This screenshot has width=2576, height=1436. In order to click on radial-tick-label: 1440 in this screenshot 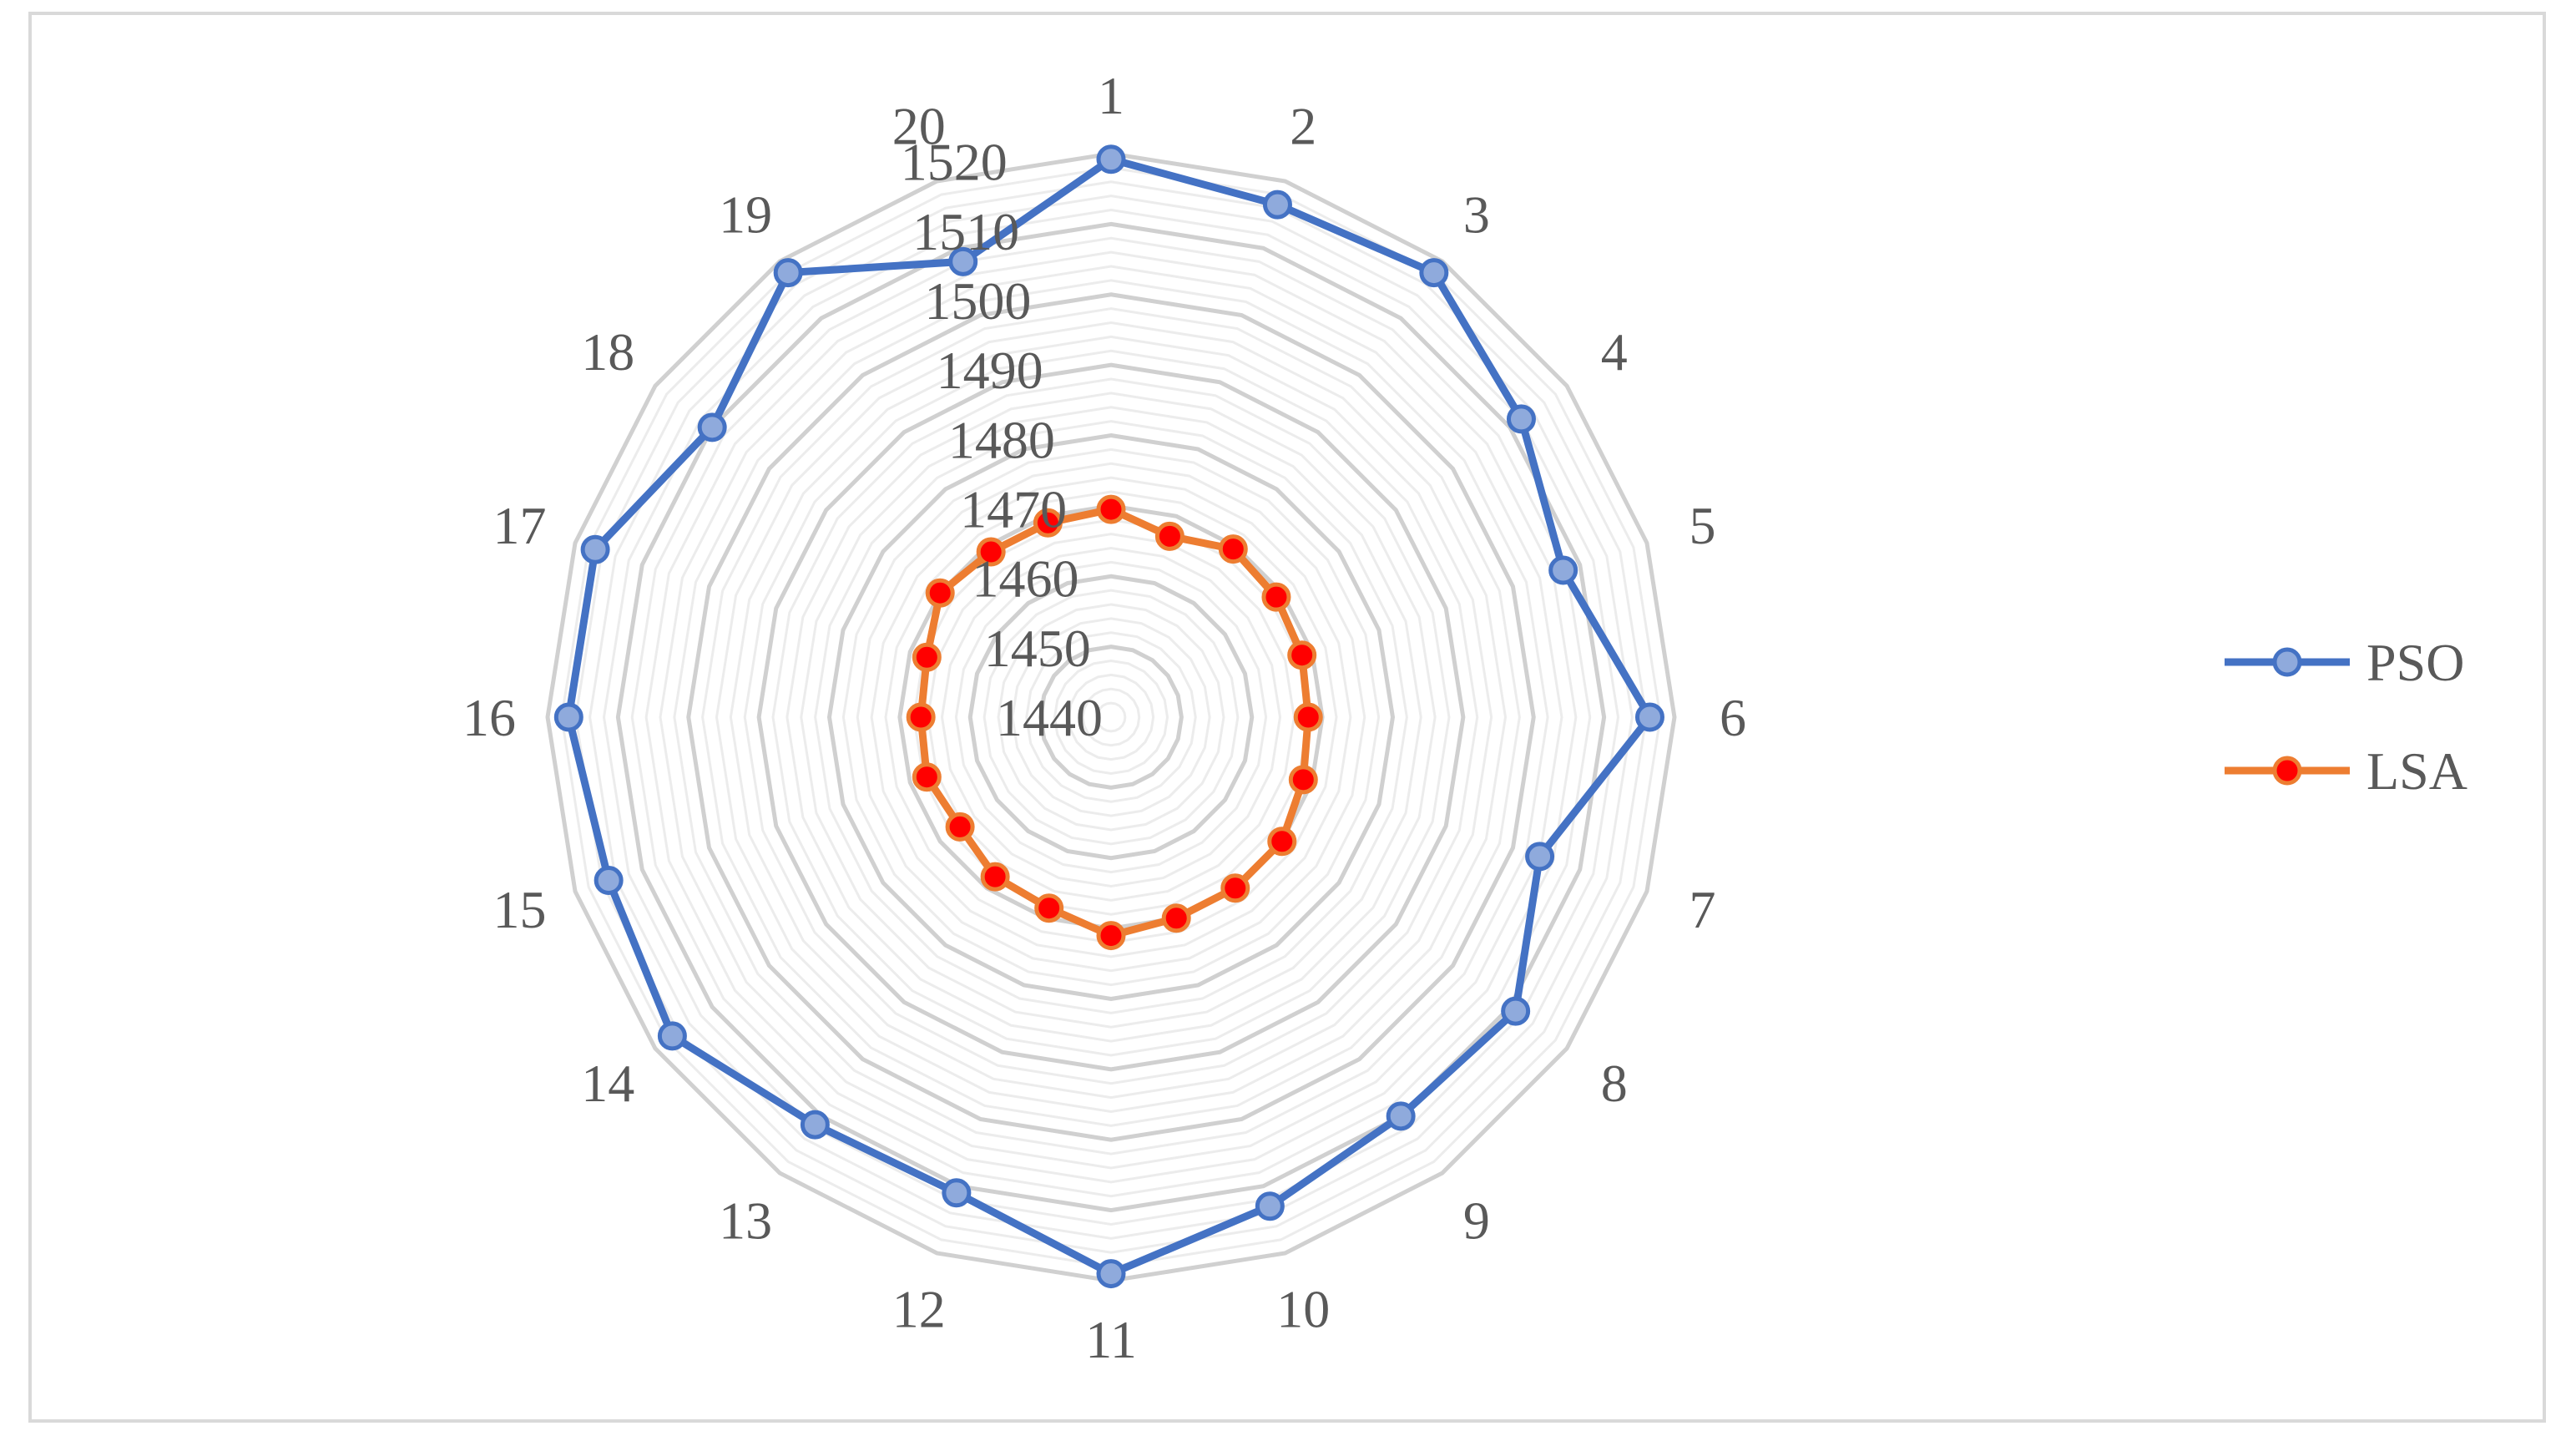, I will do `click(1049, 717)`.